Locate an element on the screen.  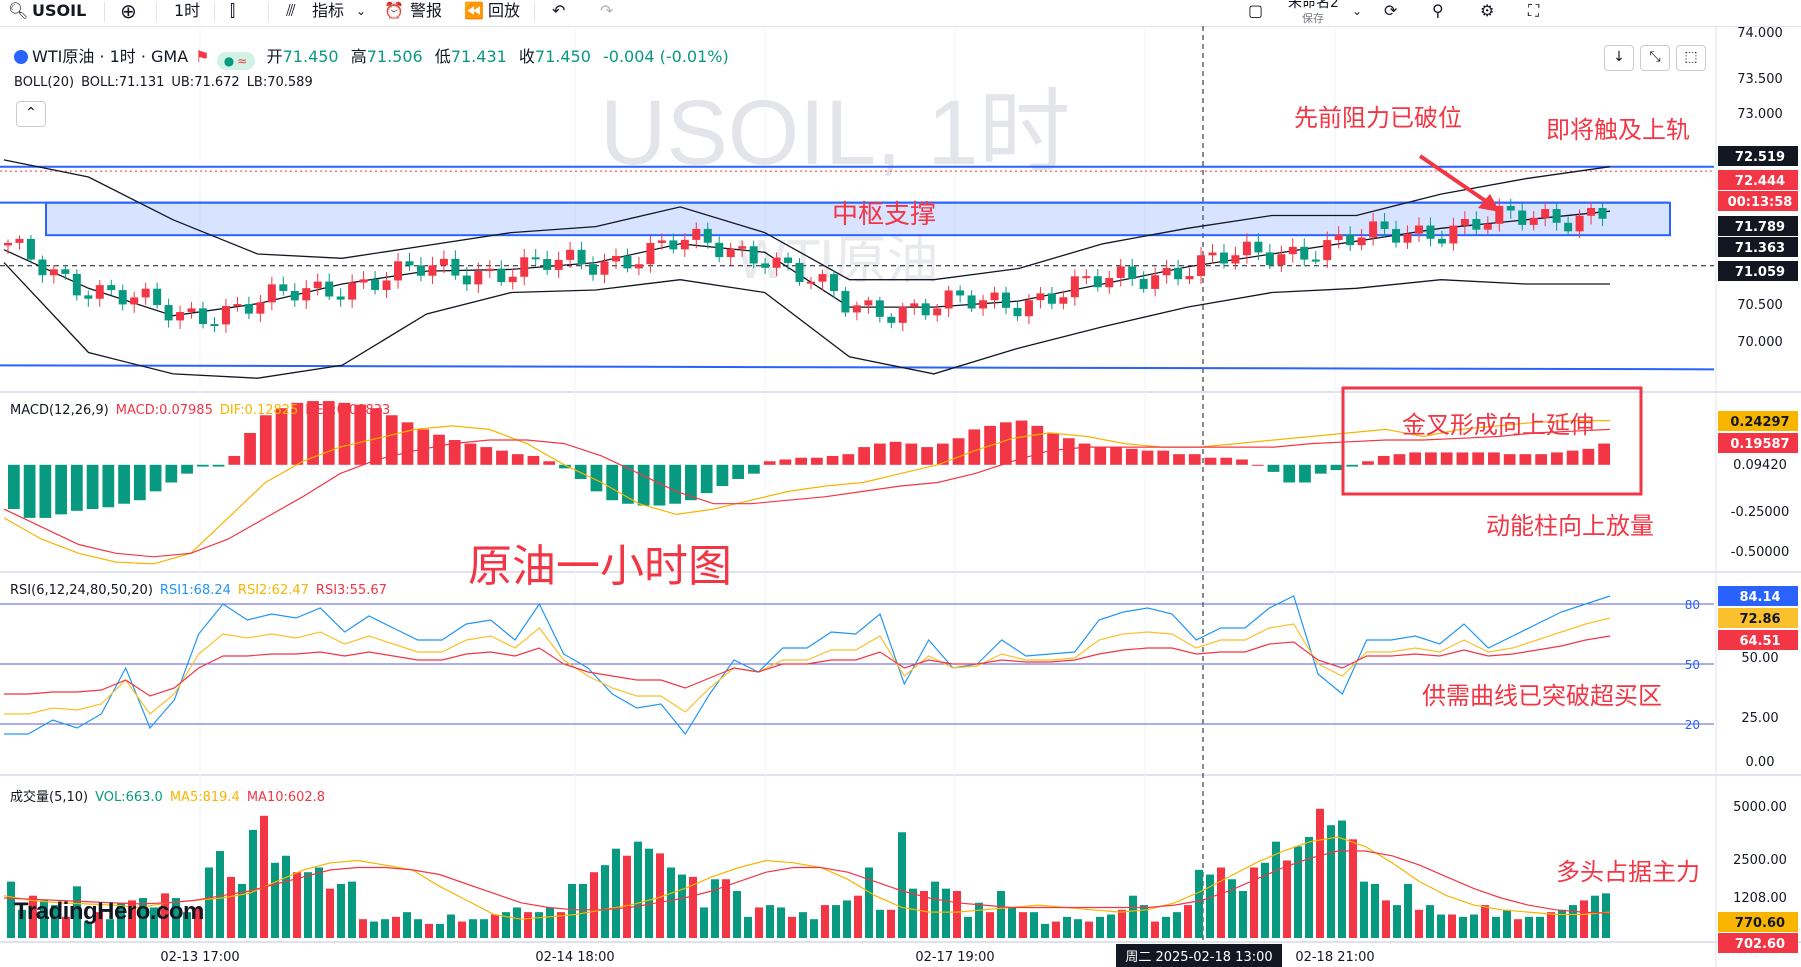
undo-icon: ↶ is located at coordinates (559, 10).